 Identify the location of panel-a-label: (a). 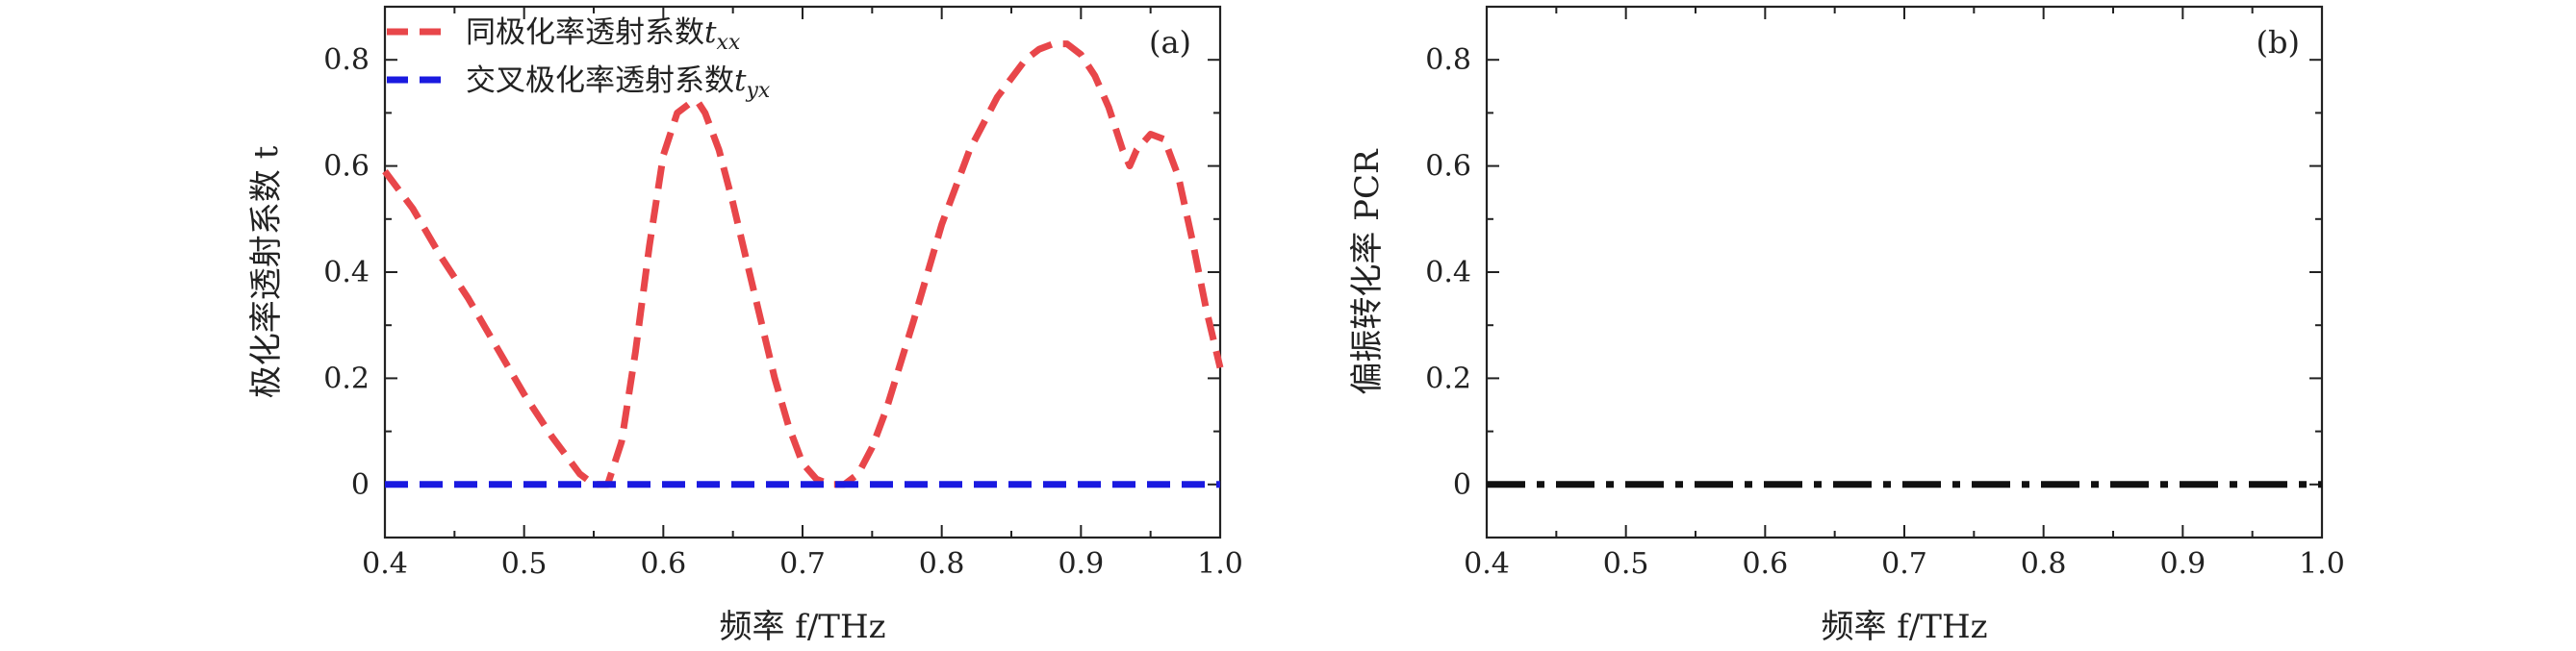
(1170, 42).